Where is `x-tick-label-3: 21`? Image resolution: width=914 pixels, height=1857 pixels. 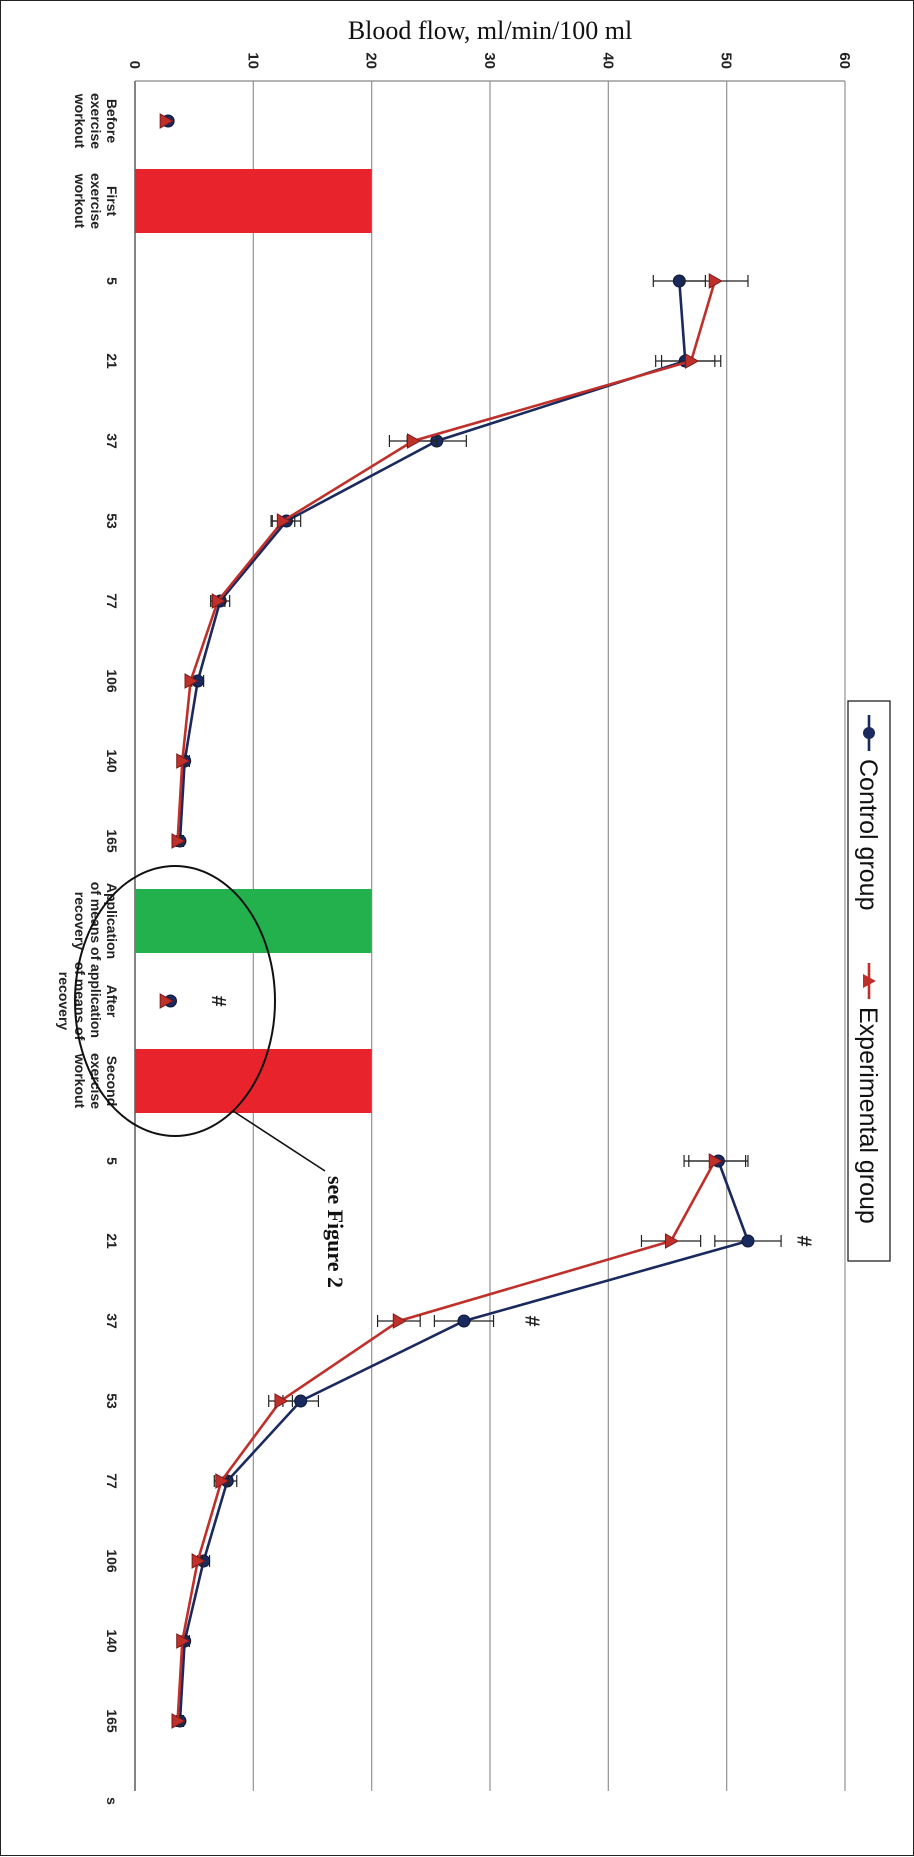 x-tick-label-3: 21 is located at coordinates (112, 361).